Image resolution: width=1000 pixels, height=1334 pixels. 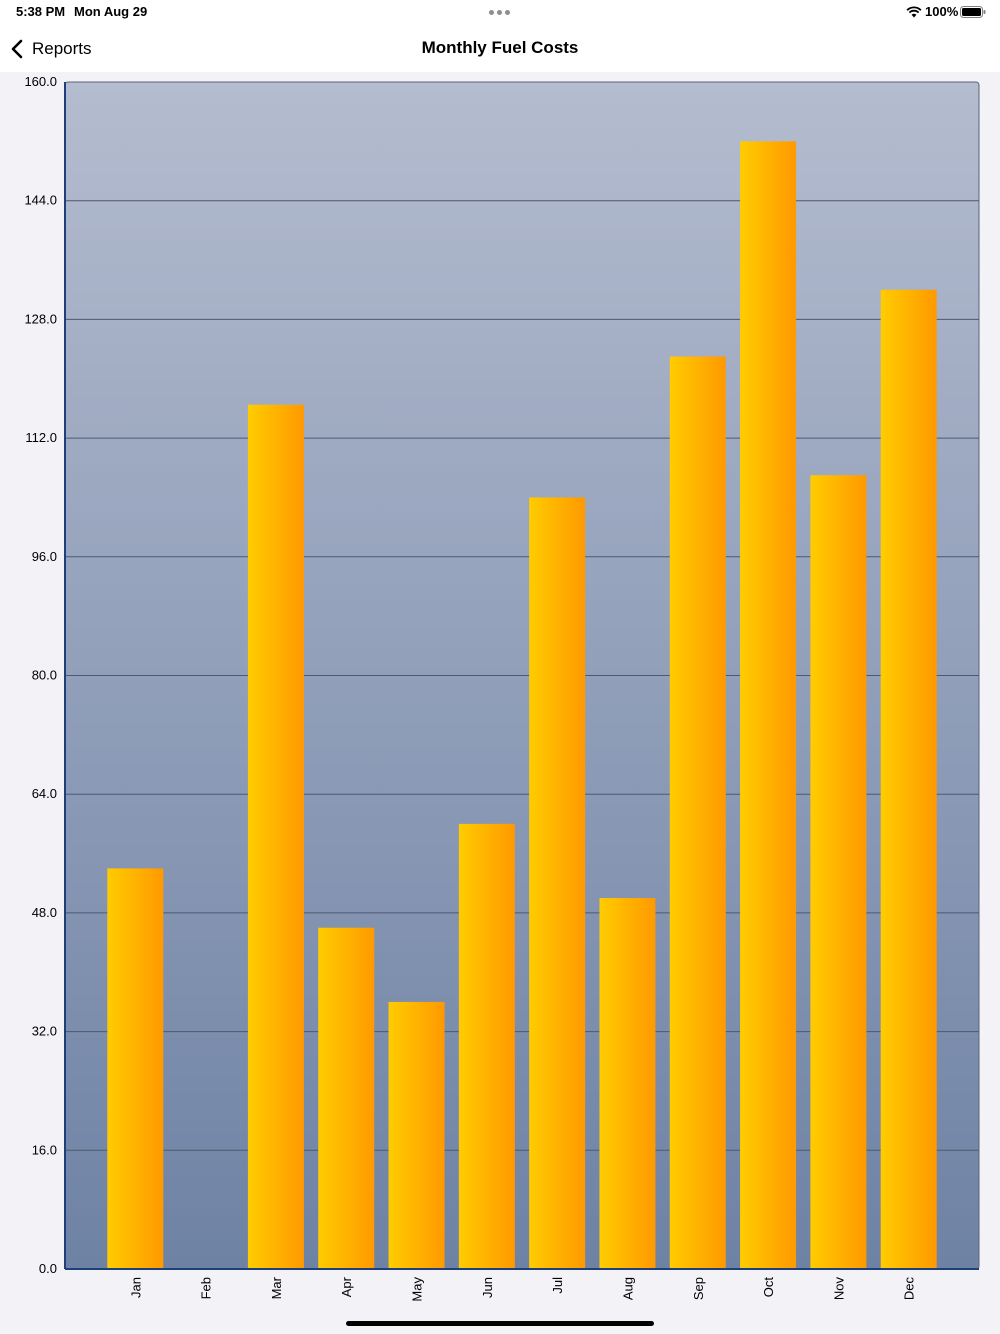 What do you see at coordinates (914, 12) in the screenshot?
I see `wifi-icon` at bounding box center [914, 12].